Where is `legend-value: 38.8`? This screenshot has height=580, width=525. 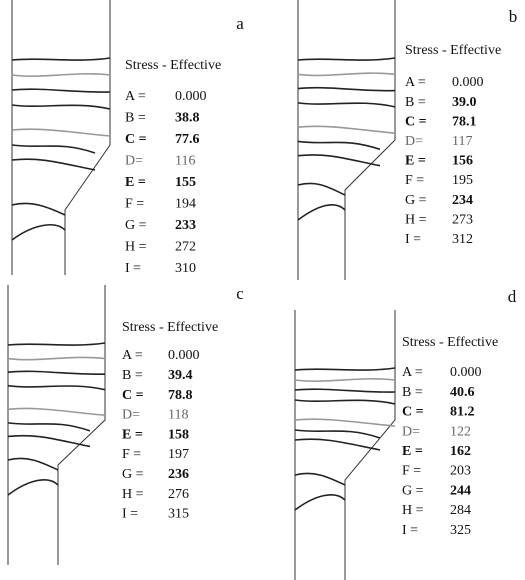 legend-value: 38.8 is located at coordinates (187, 118).